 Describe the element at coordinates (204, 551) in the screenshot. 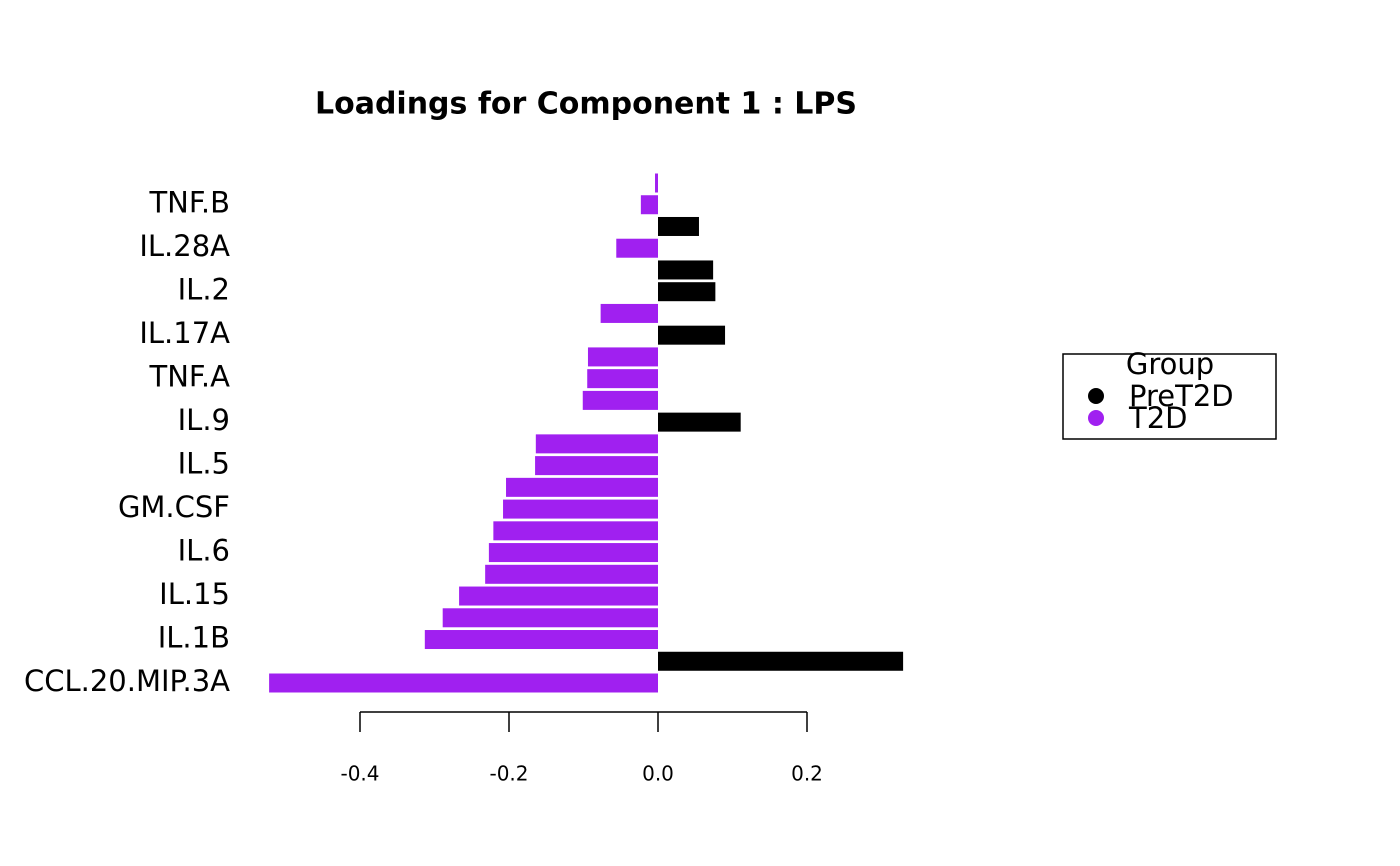

I see `y-tick-label: IL.6` at that location.